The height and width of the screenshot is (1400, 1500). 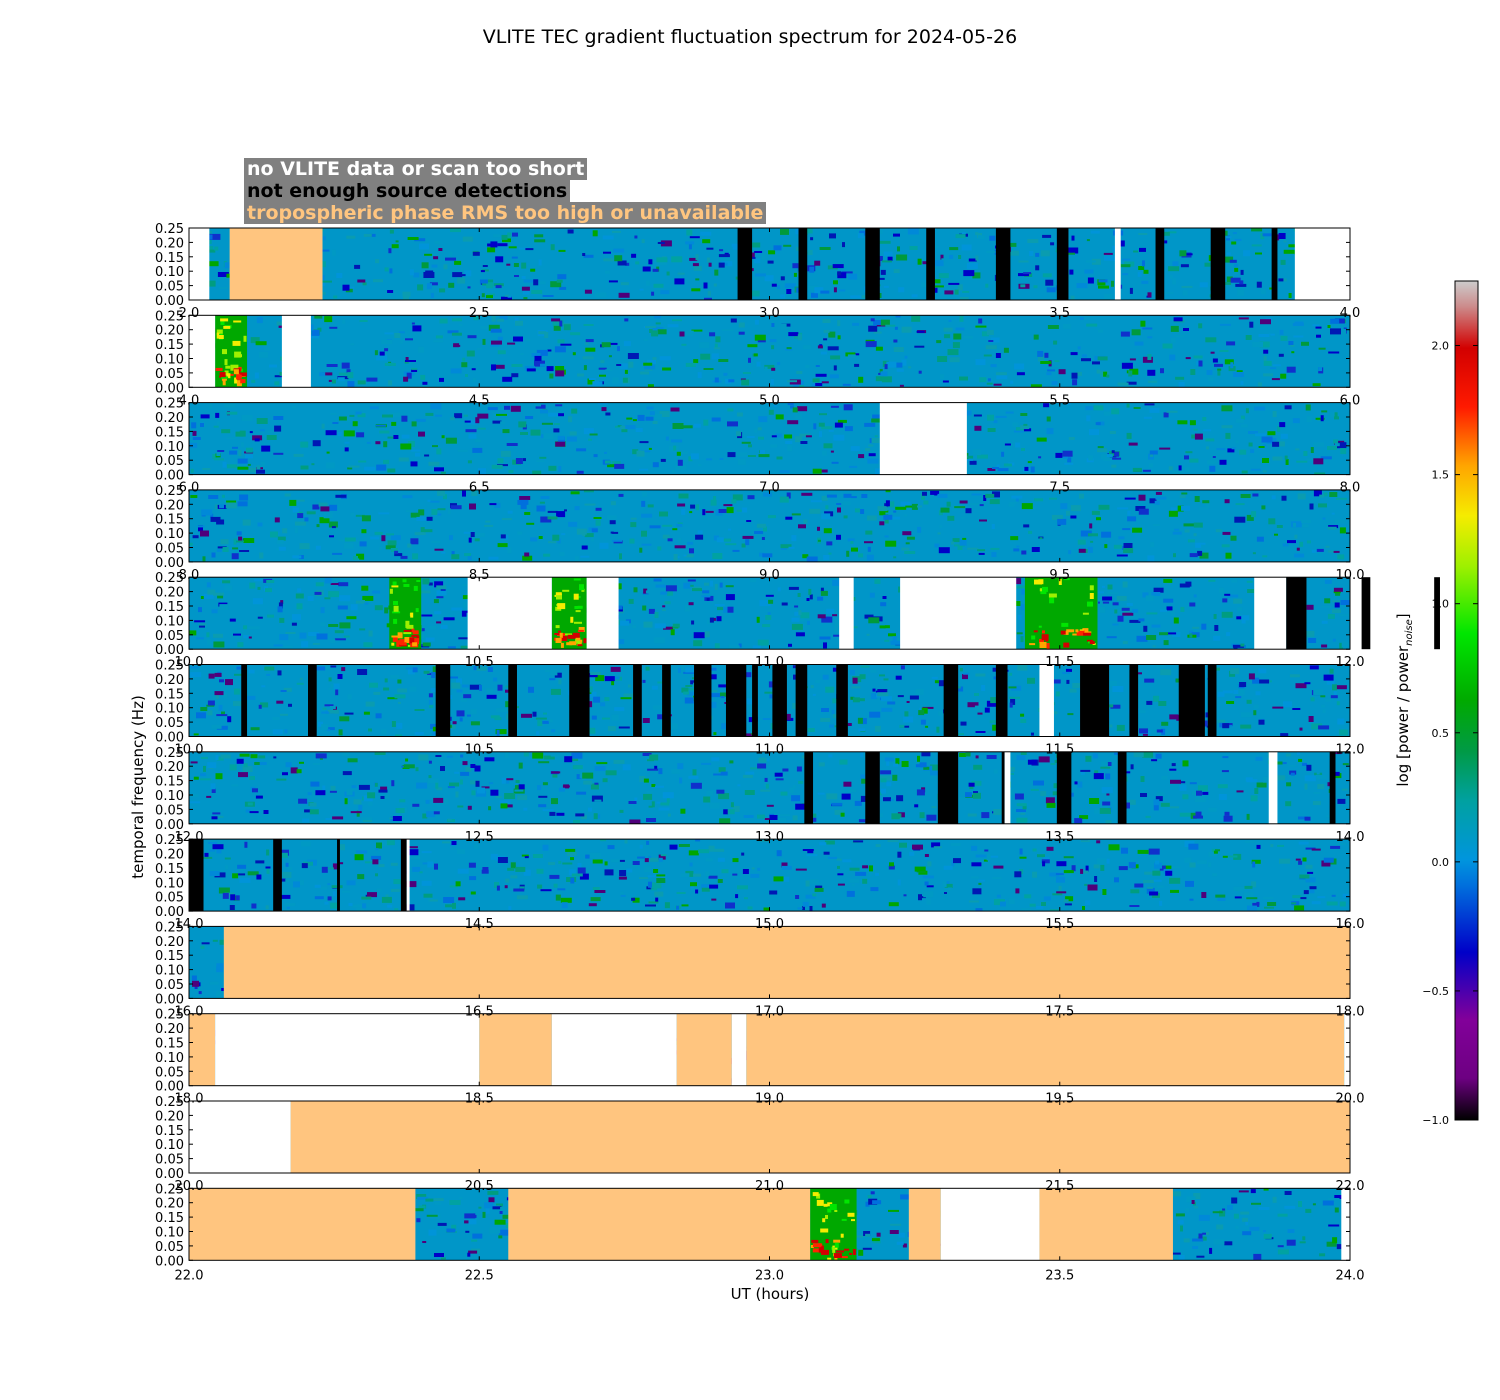 What do you see at coordinates (169, 243) in the screenshot?
I see `y-tick-label: 0.20` at bounding box center [169, 243].